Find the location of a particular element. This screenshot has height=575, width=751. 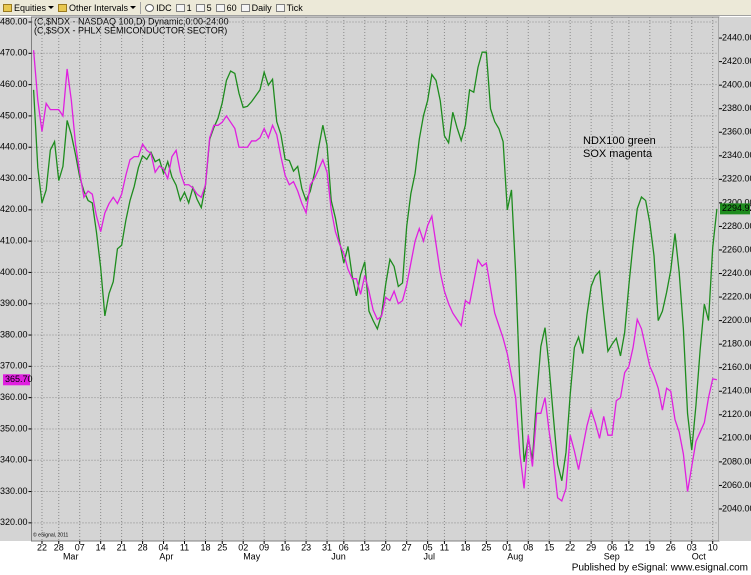

x-tick-label: 12 is located at coordinates (629, 547).